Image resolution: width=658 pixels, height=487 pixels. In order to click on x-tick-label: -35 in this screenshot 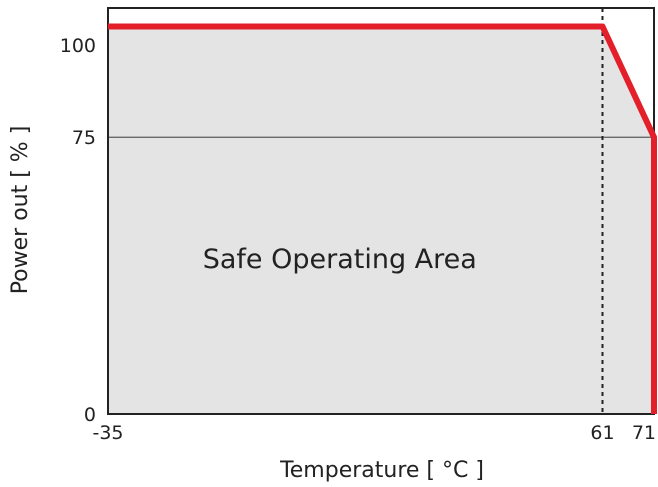, I will do `click(107, 433)`.